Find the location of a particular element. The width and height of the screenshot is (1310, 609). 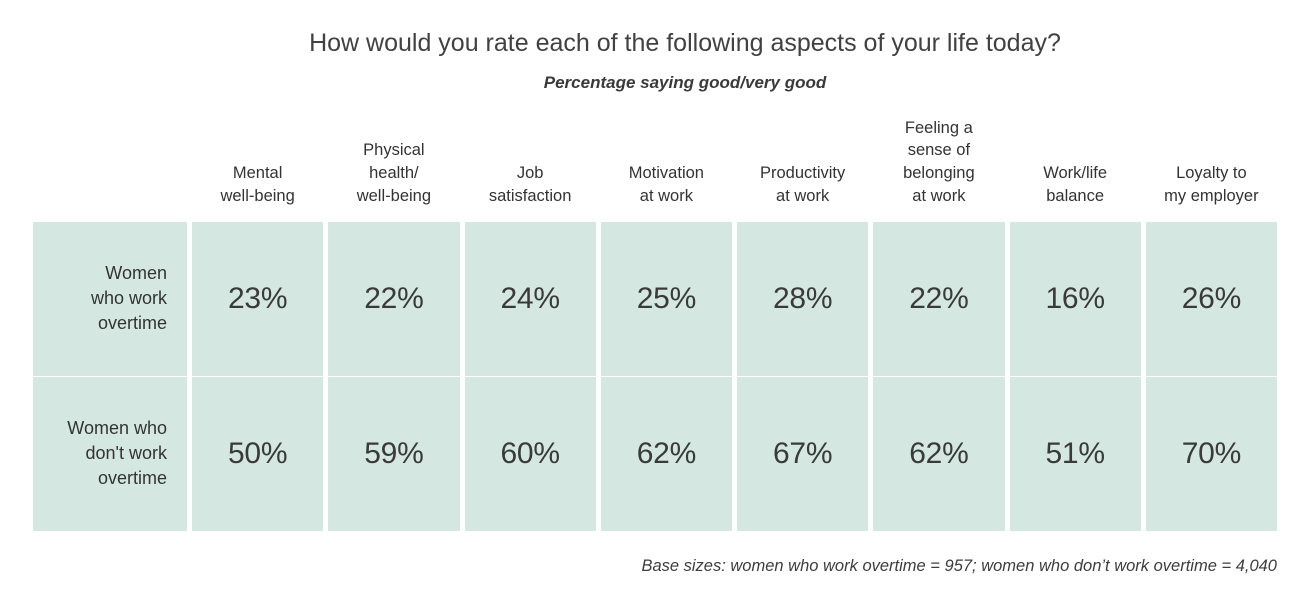

table-cell: 24% is located at coordinates (530, 298).